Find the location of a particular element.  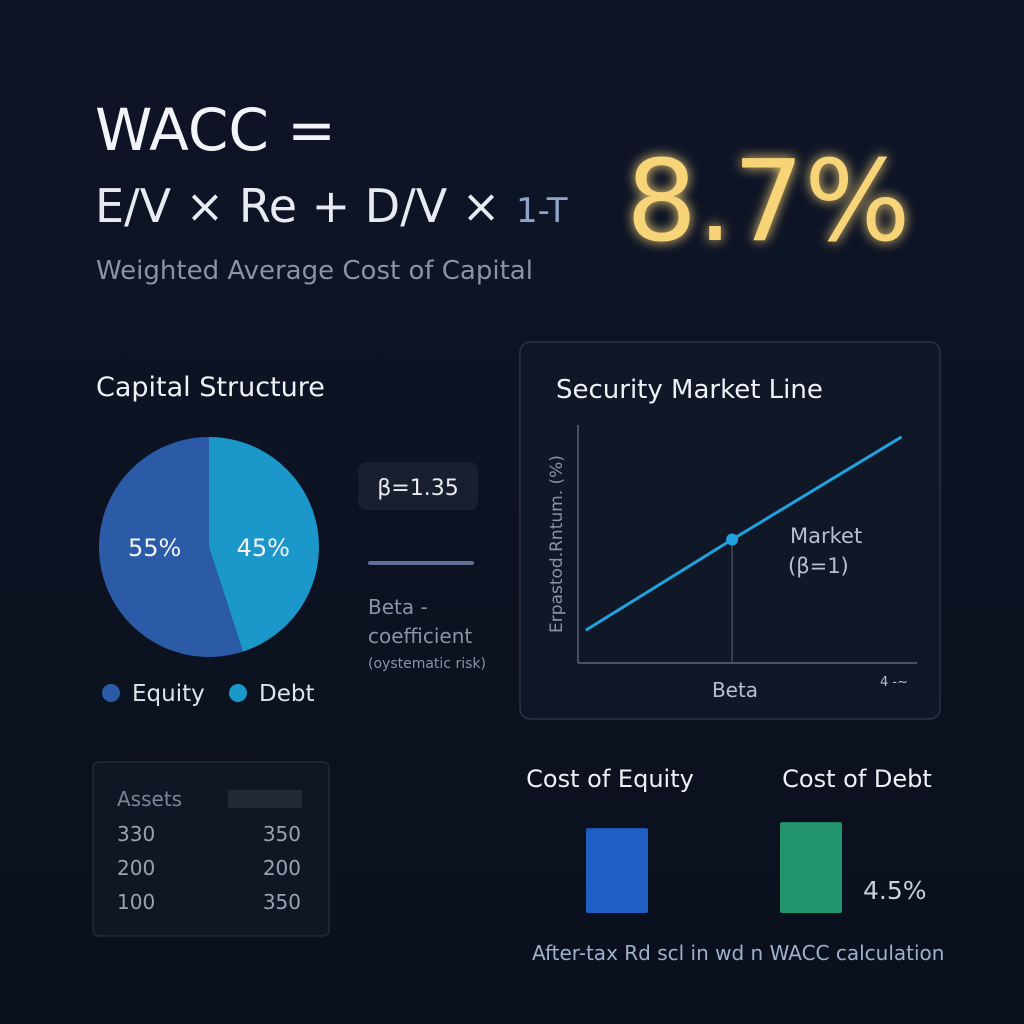

table-cell: 330 is located at coordinates (136, 834).